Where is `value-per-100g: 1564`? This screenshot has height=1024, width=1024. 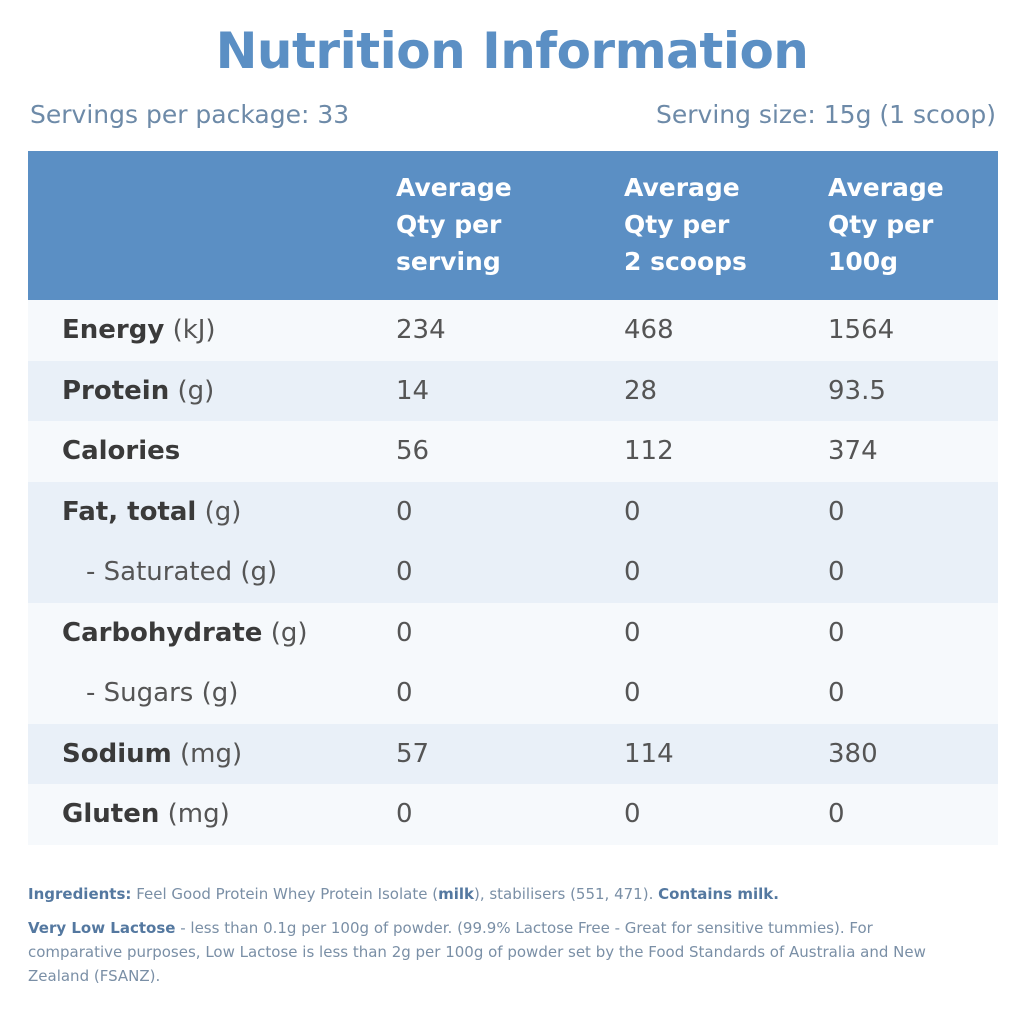 value-per-100g: 1564 is located at coordinates (861, 330).